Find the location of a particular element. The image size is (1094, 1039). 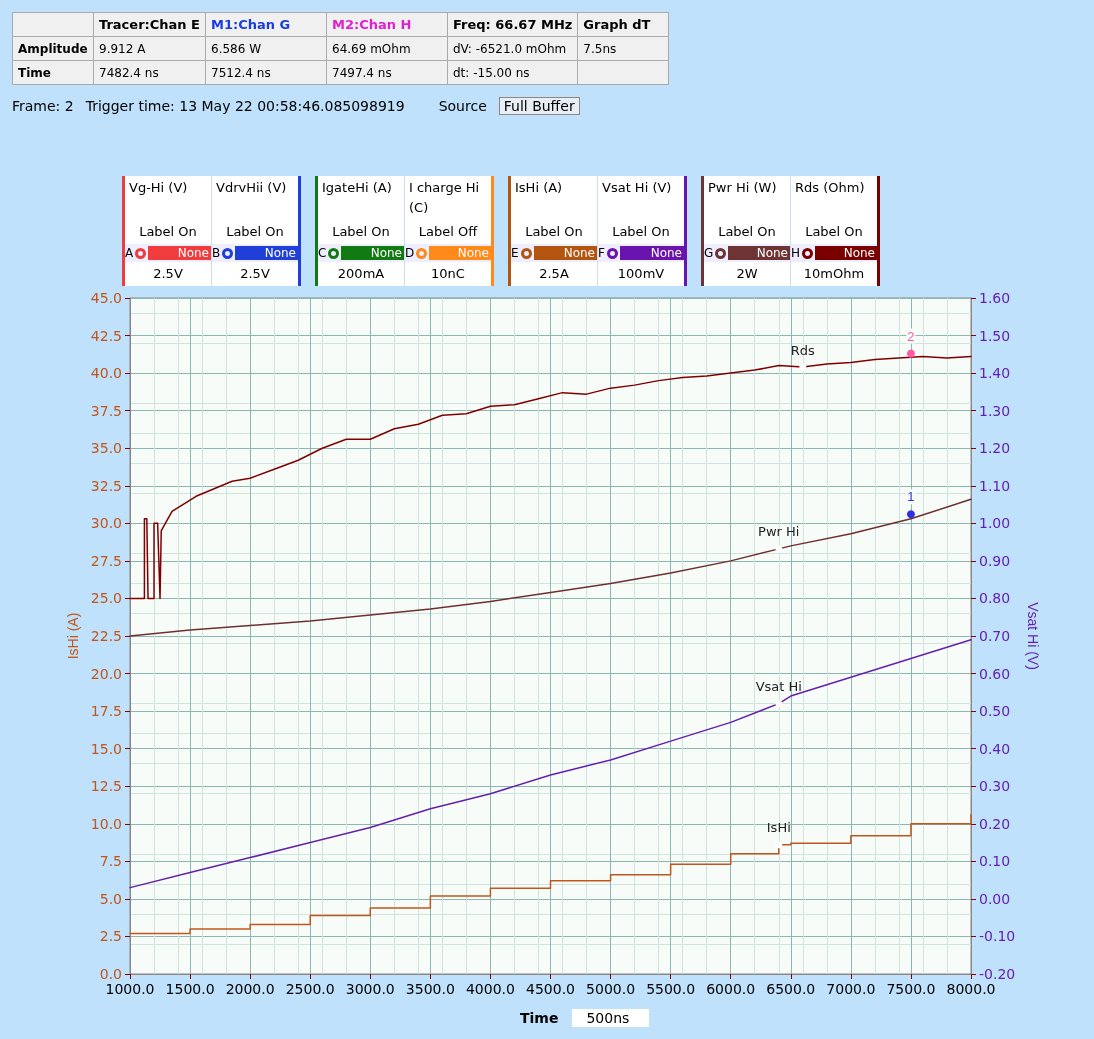

text: Label Off is located at coordinates (448, 232).